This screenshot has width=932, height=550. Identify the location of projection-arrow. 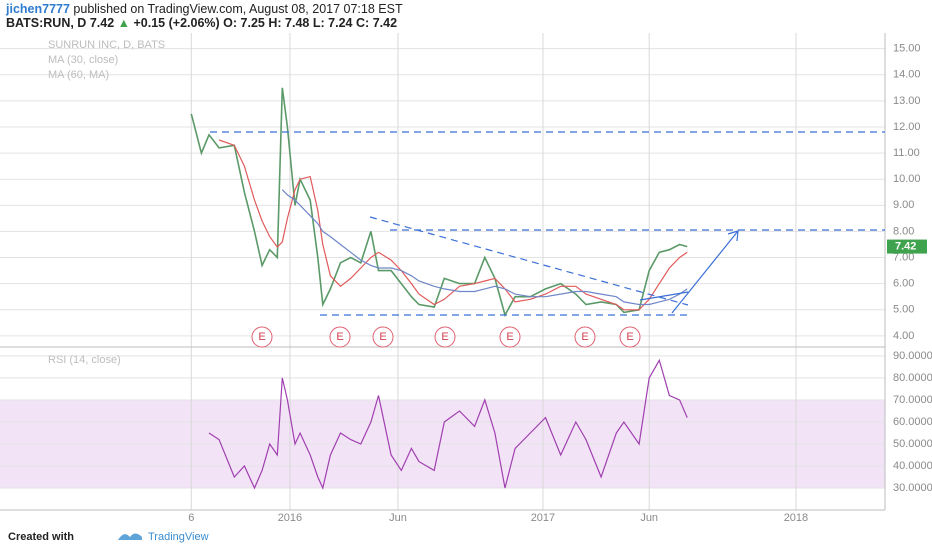
(705, 272).